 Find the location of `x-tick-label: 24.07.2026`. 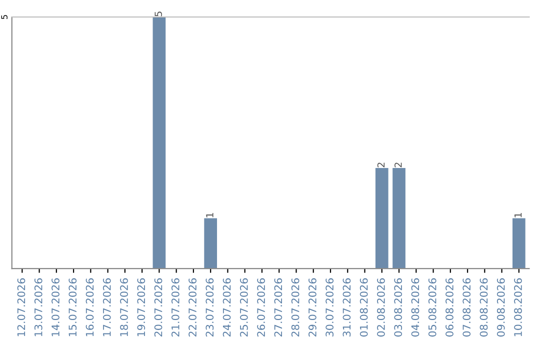

x-tick-label: 24.07.2026 is located at coordinates (226, 307).